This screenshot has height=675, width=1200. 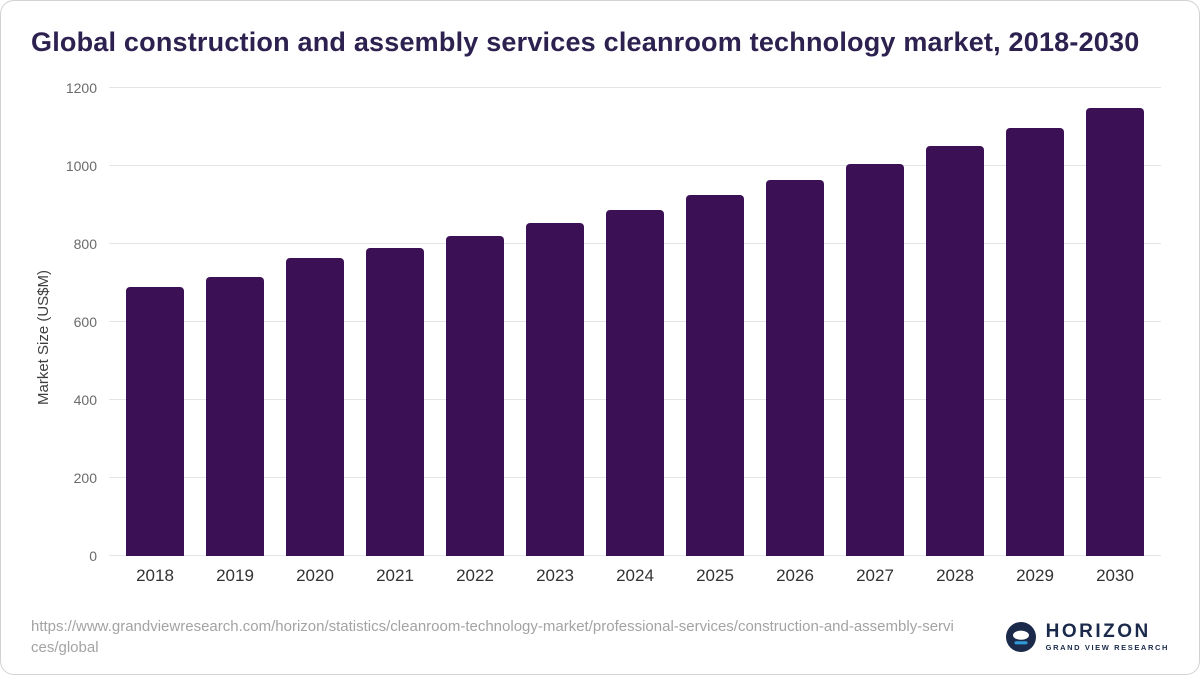 What do you see at coordinates (475, 575) in the screenshot?
I see `x-tick-label: 2022` at bounding box center [475, 575].